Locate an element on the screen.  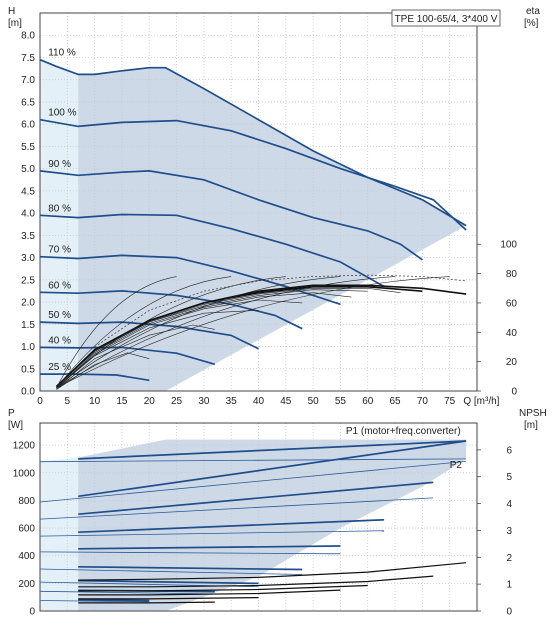
x-tick-label: 5 is located at coordinates (68, 401).